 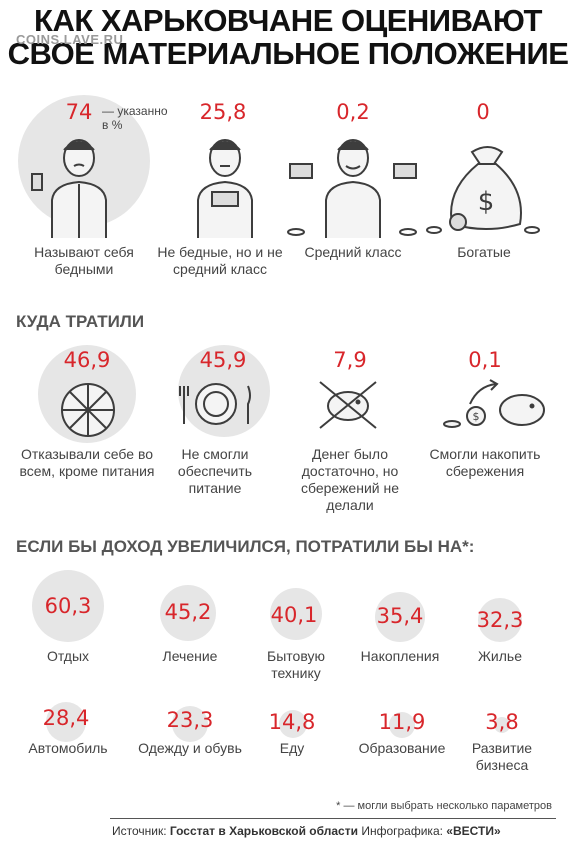 I want to click on would-spend-value: 35,4, so click(x=400, y=616).